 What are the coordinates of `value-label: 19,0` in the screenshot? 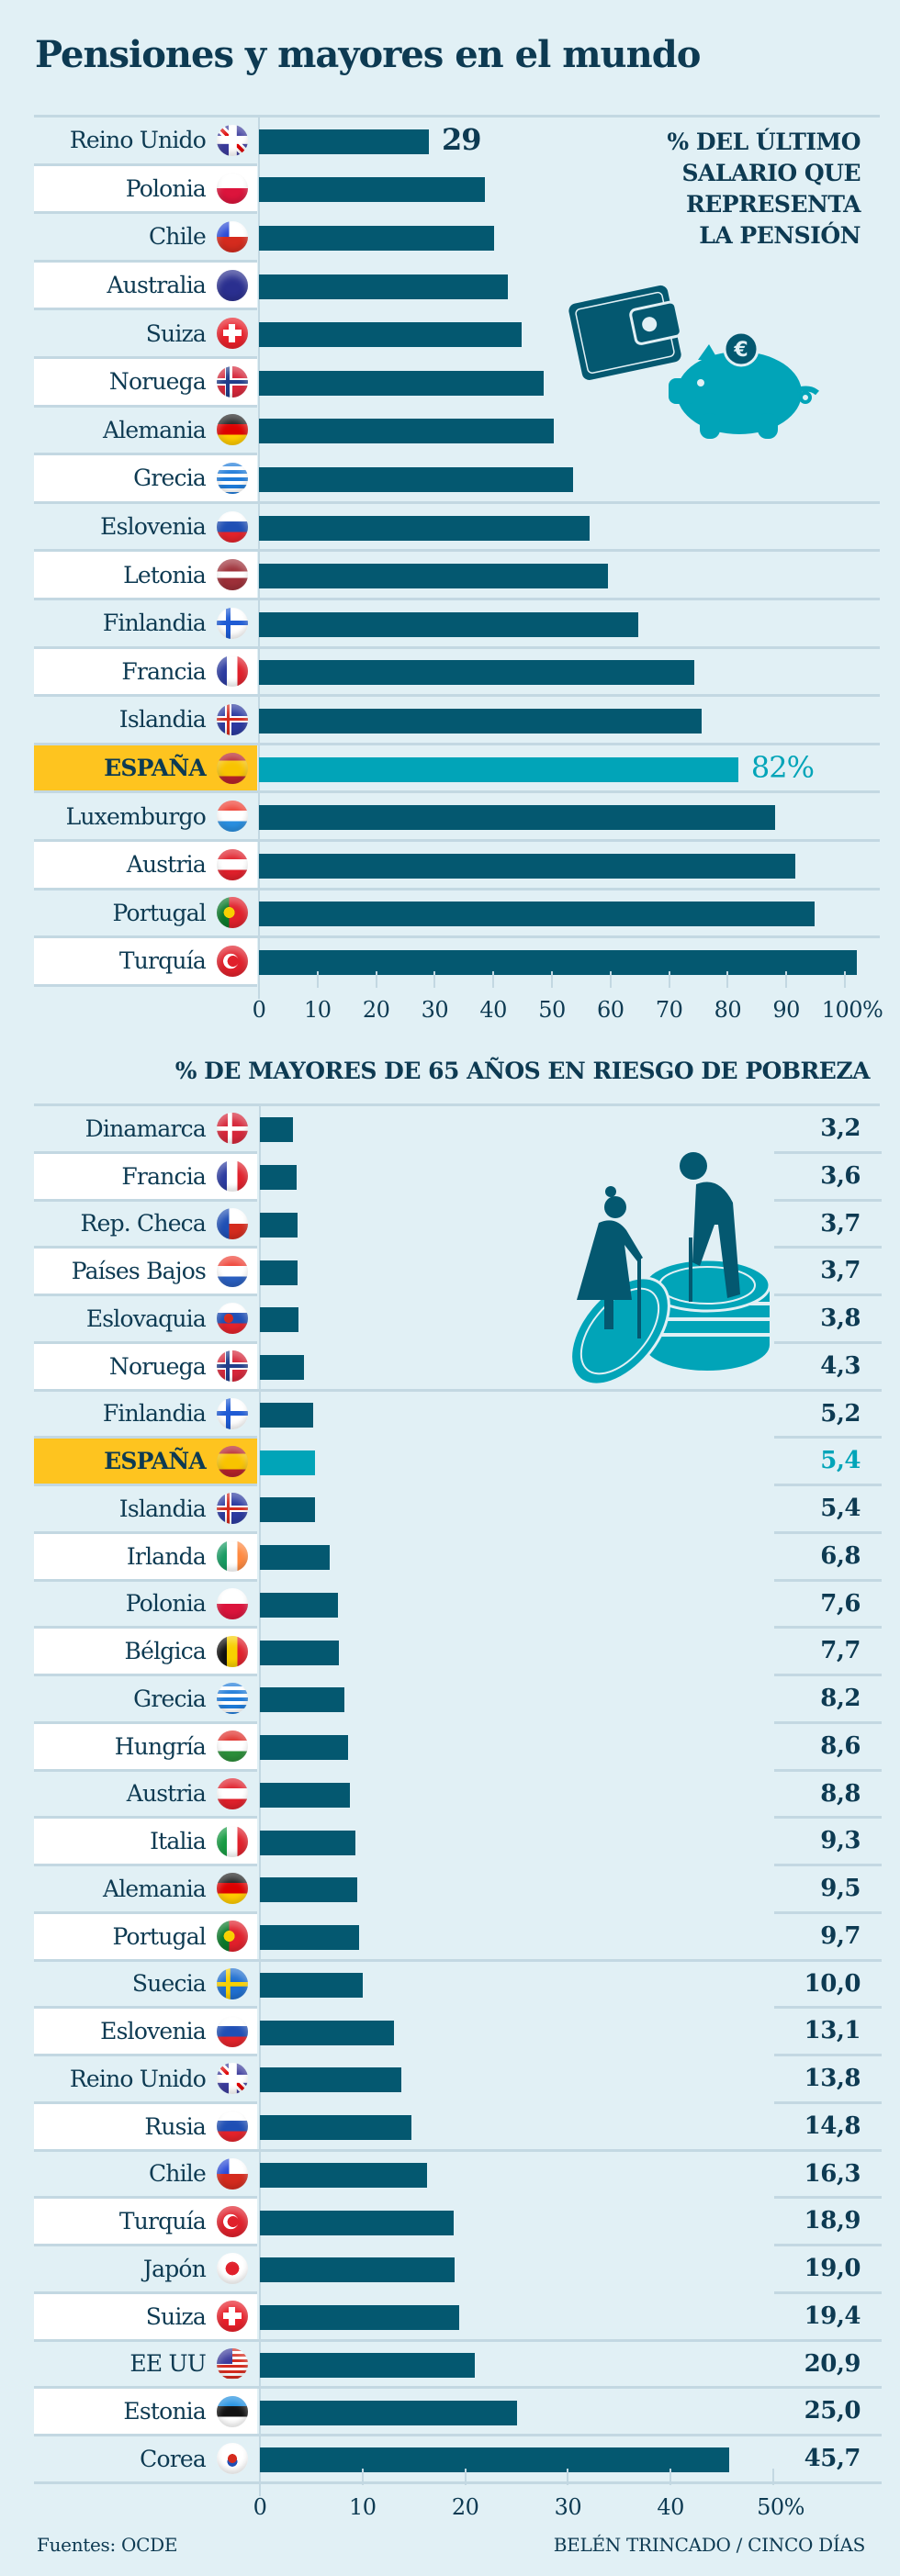 It's located at (832, 2268).